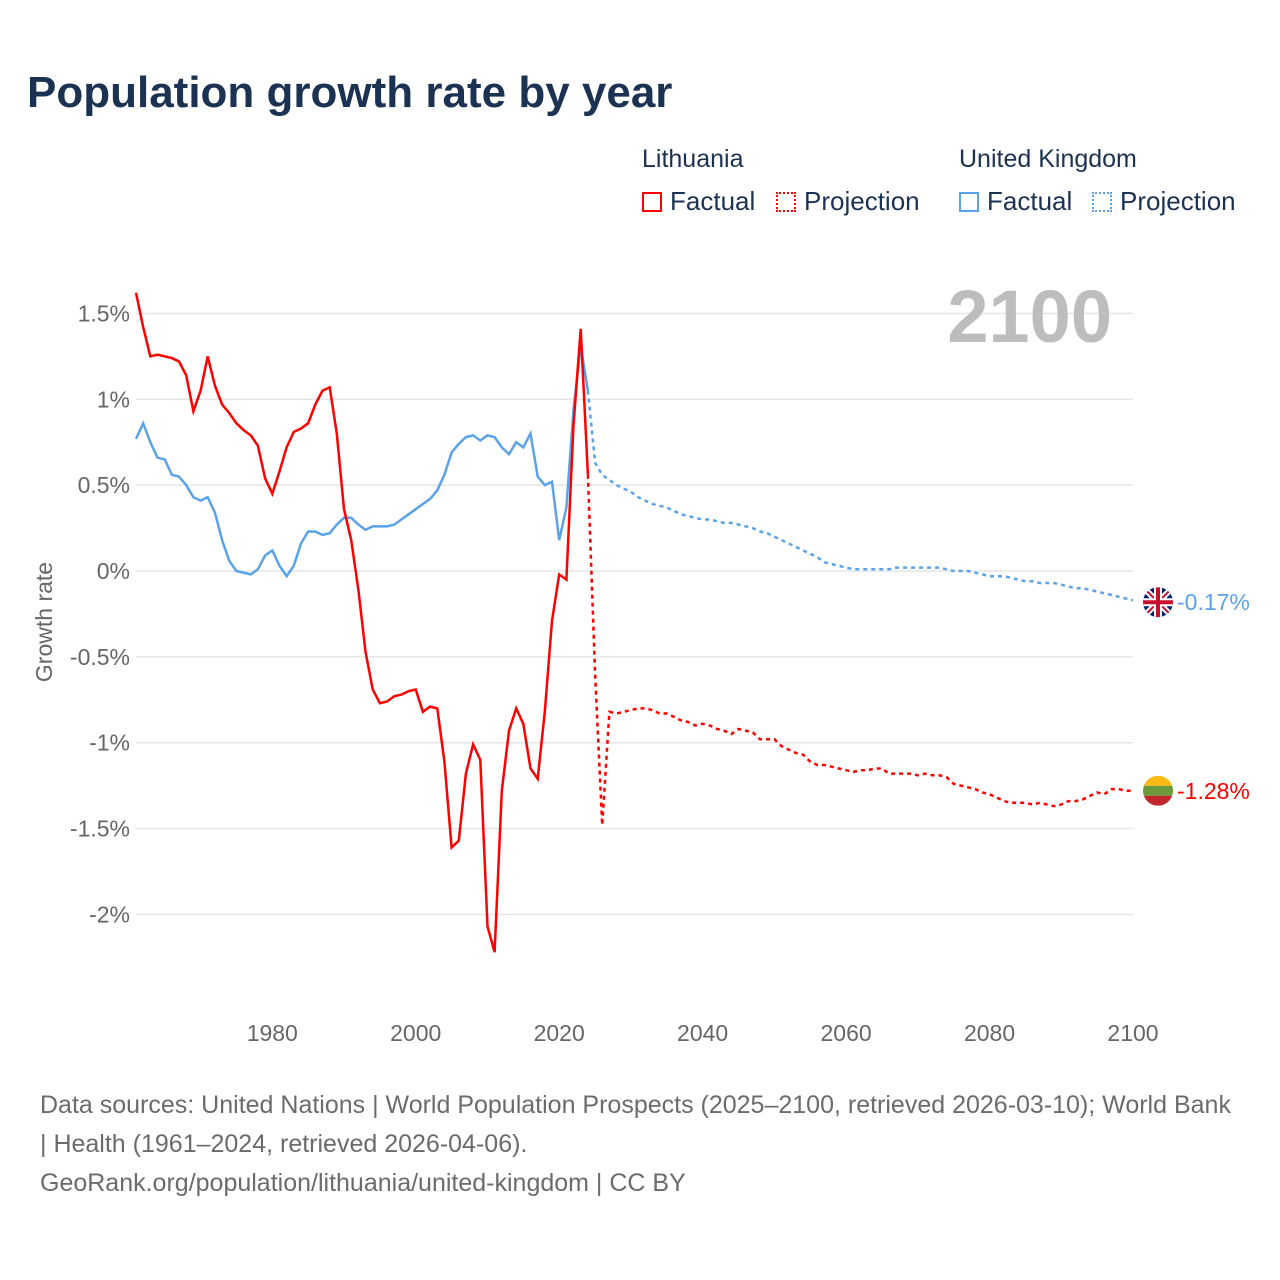  I want to click on legend-lithuania-factual: Factual, so click(698, 201).